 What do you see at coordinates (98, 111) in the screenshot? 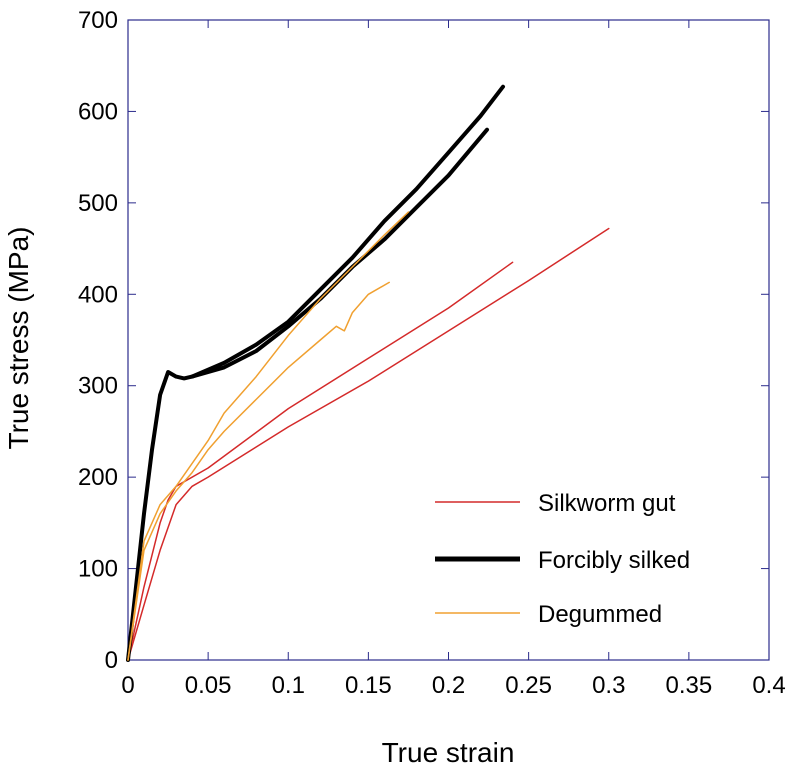
I see `y-tick-label: 600` at bounding box center [98, 111].